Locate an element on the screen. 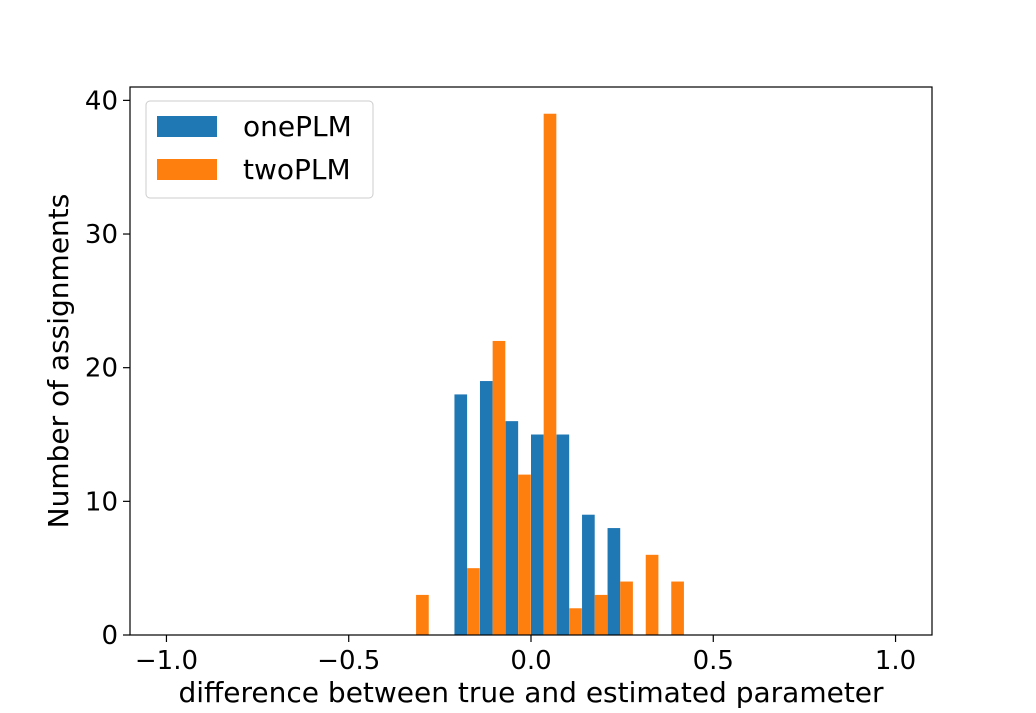 Image resolution: width=1036 pixels, height=713 pixels. y-tick-label: 0 is located at coordinates (109, 636).